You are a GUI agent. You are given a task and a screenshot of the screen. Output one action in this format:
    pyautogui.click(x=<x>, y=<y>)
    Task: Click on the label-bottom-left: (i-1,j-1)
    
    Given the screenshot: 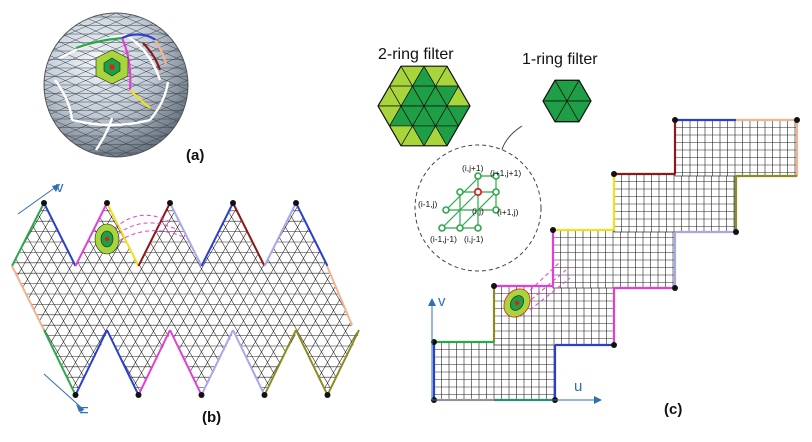 What is the action you would take?
    pyautogui.click(x=443, y=239)
    